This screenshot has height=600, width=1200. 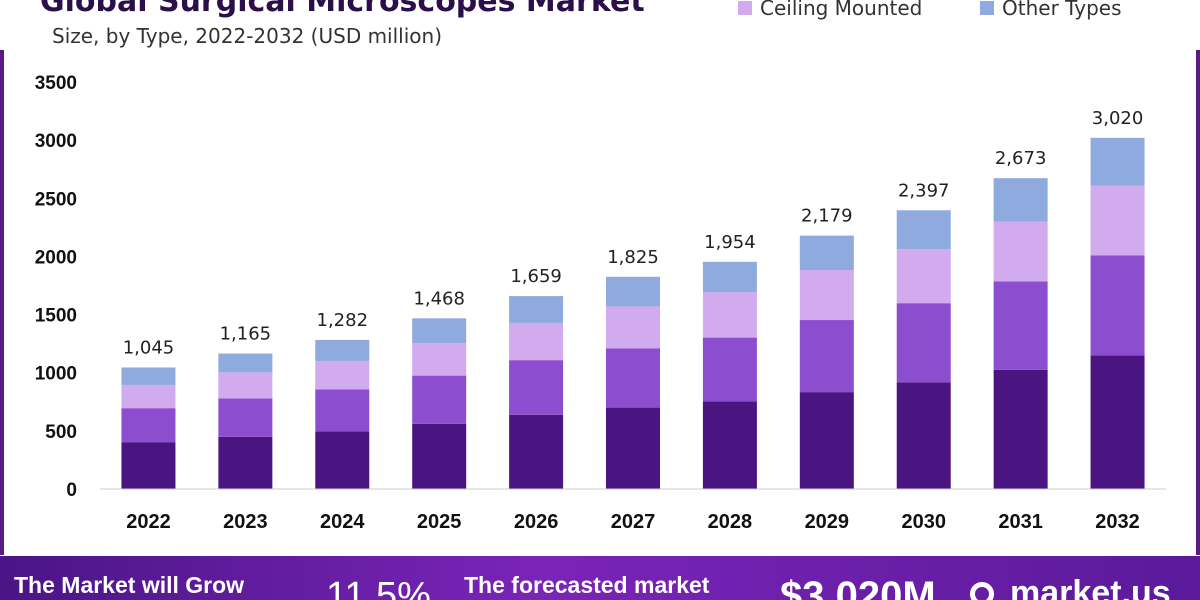 I want to click on bar-total-label: 1,659, so click(x=536, y=276).